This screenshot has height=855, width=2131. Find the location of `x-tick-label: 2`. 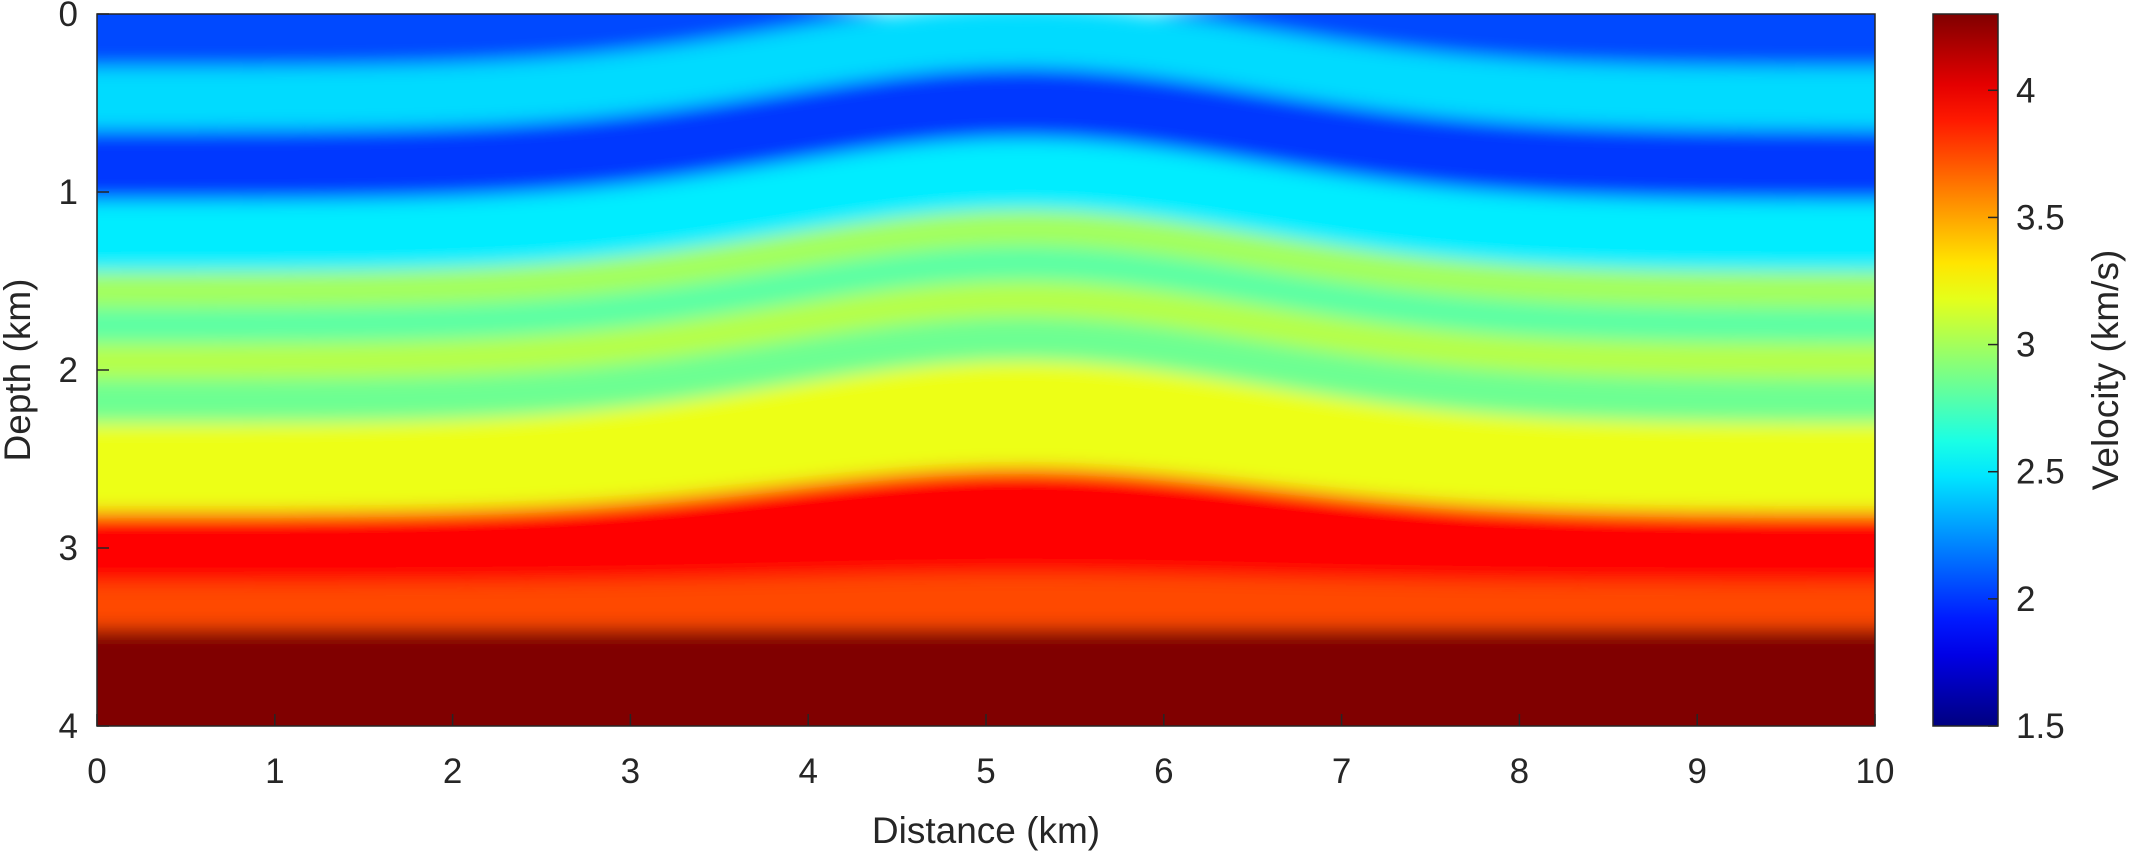

x-tick-label: 2 is located at coordinates (452, 771).